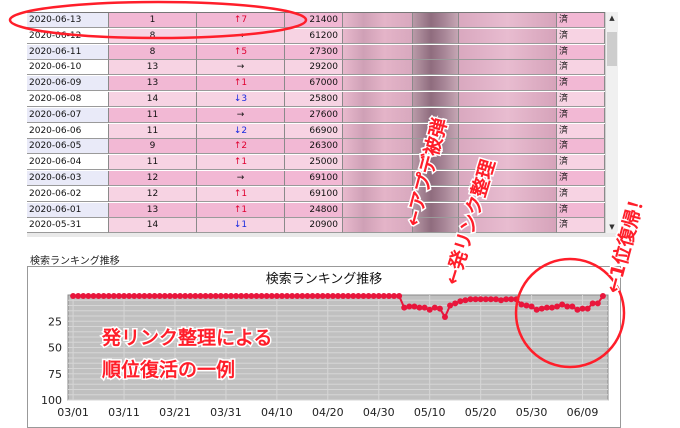 Image resolution: width=680 pixels, height=428 pixels. Describe the element at coordinates (316, 21) in the screenshot. I see `table-row: 2020-06-13 1 ↑7 21400 済` at that location.